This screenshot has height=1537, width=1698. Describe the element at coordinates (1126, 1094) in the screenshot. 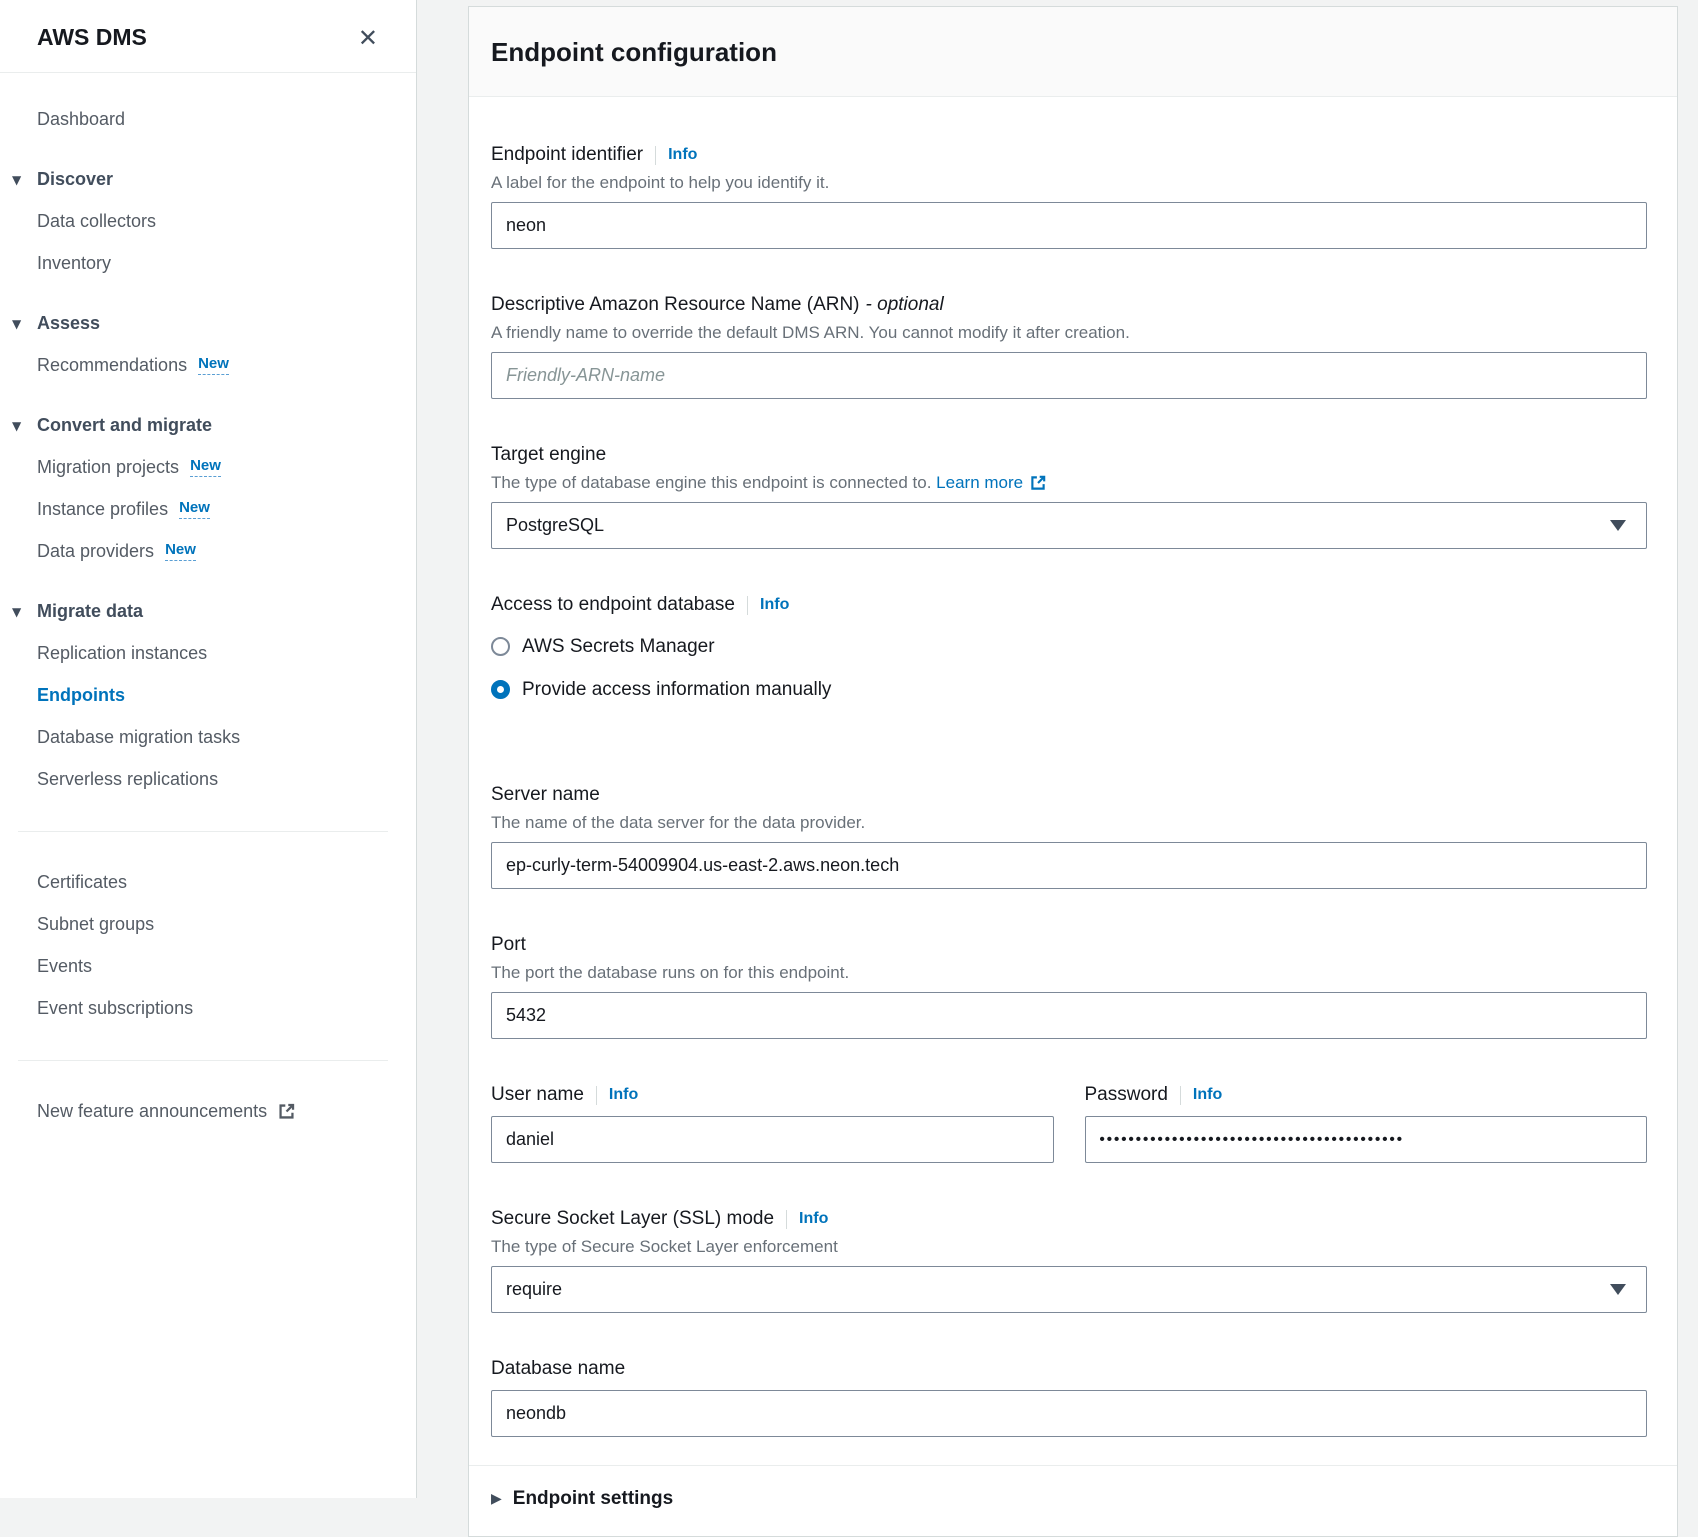

I see `password-label: Password` at that location.